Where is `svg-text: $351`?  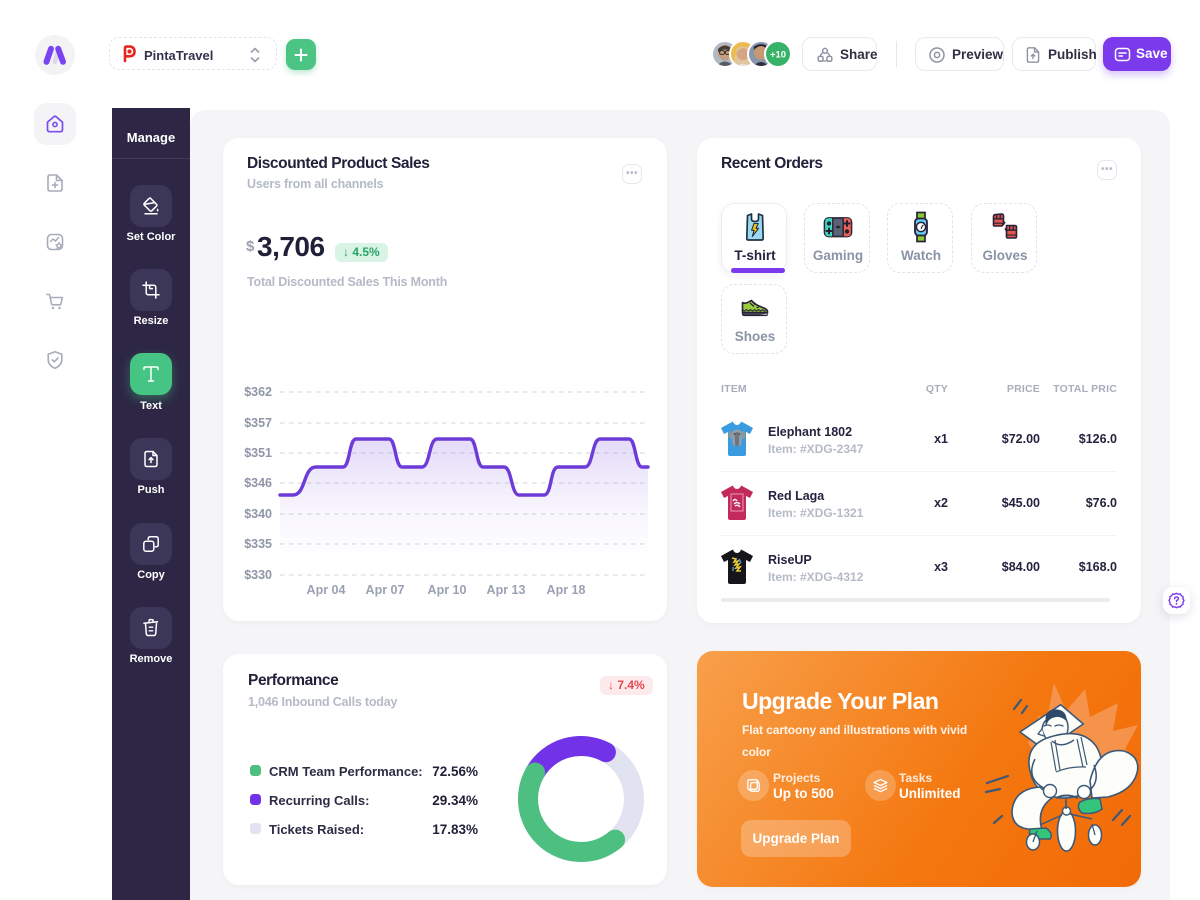 svg-text: $351 is located at coordinates (258, 453).